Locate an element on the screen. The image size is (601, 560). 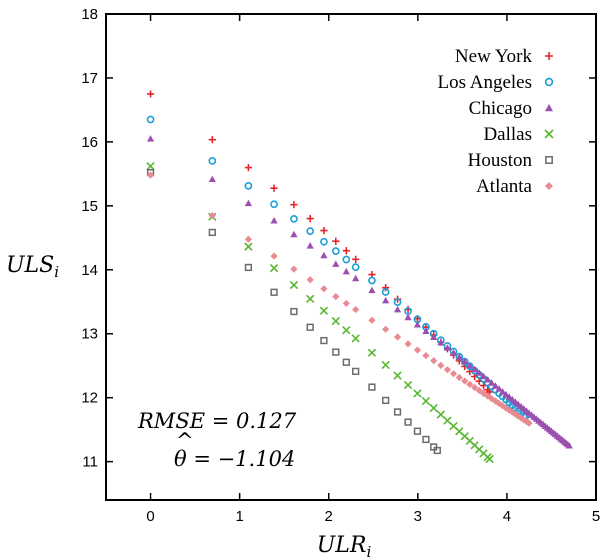
y-tick-label: 12 is located at coordinates (89, 398).